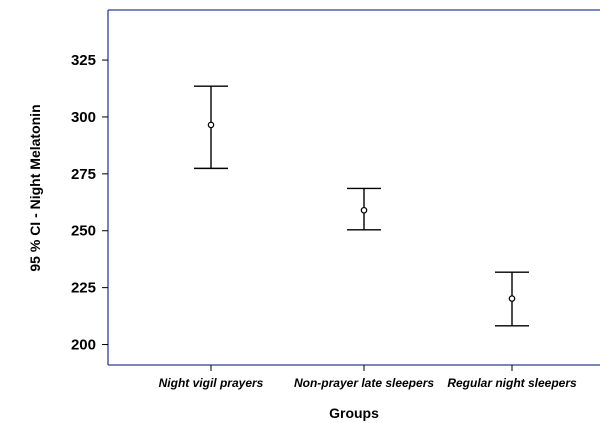 The width and height of the screenshot is (600, 423). Describe the element at coordinates (211, 125) in the screenshot. I see `mean-point-night-vigil-prayers` at that location.